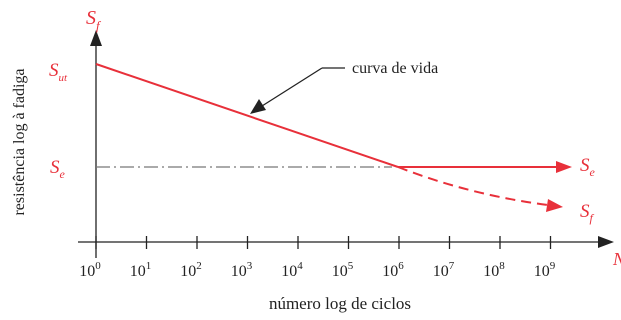  I want to click on x-axis-arrow, so click(606, 242).